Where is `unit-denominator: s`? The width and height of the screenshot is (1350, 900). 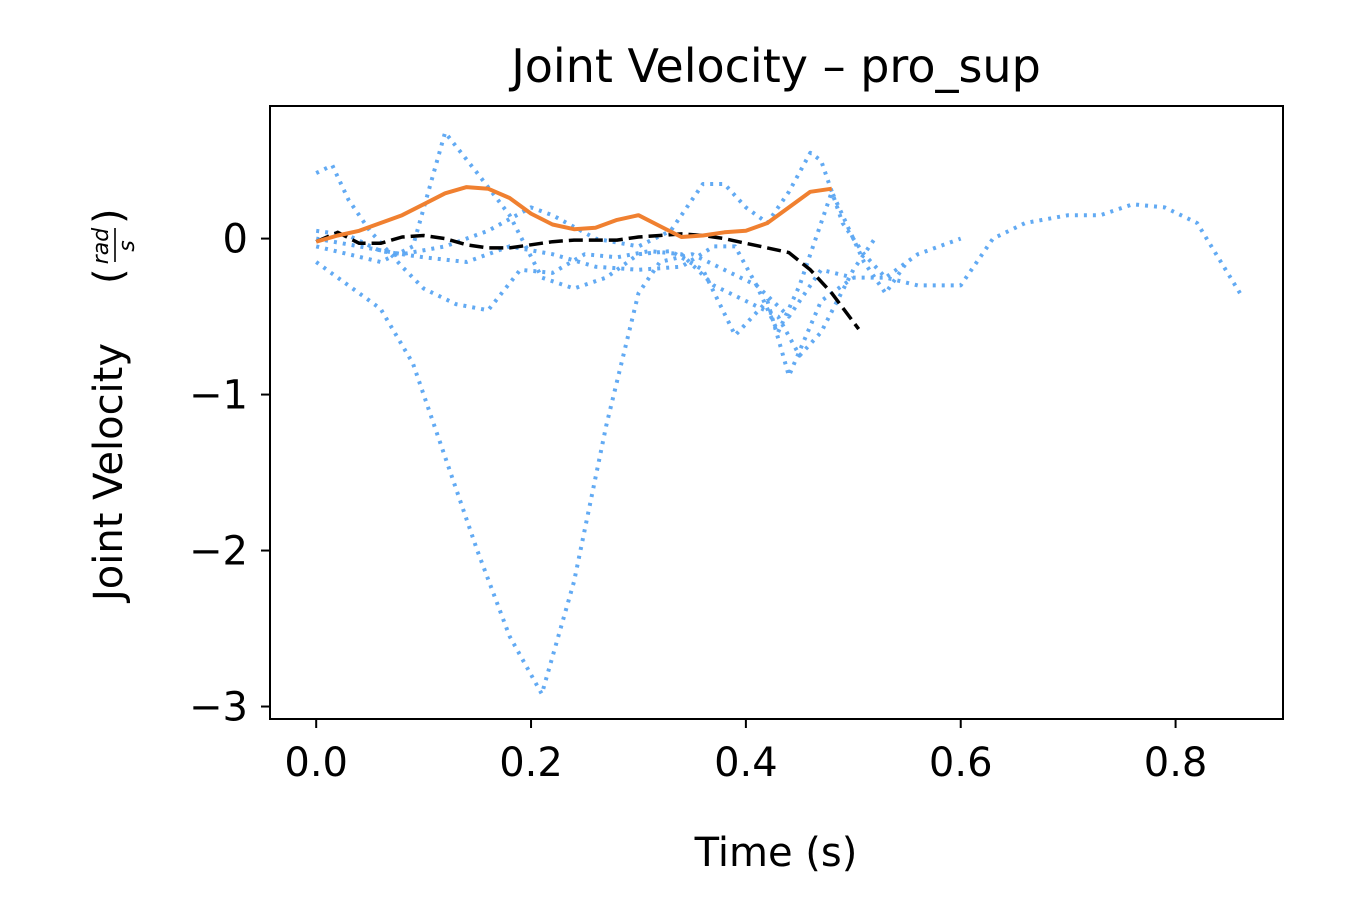 unit-denominator: s is located at coordinates (127, 245).